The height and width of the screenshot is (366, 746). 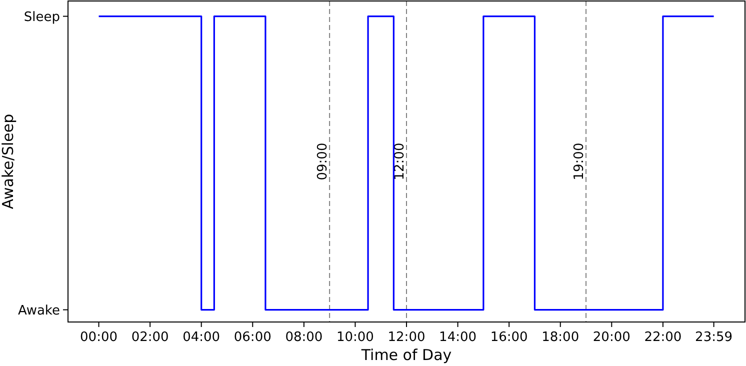 I want to click on y-axis-title: Awake/Sleep, so click(x=8, y=162).